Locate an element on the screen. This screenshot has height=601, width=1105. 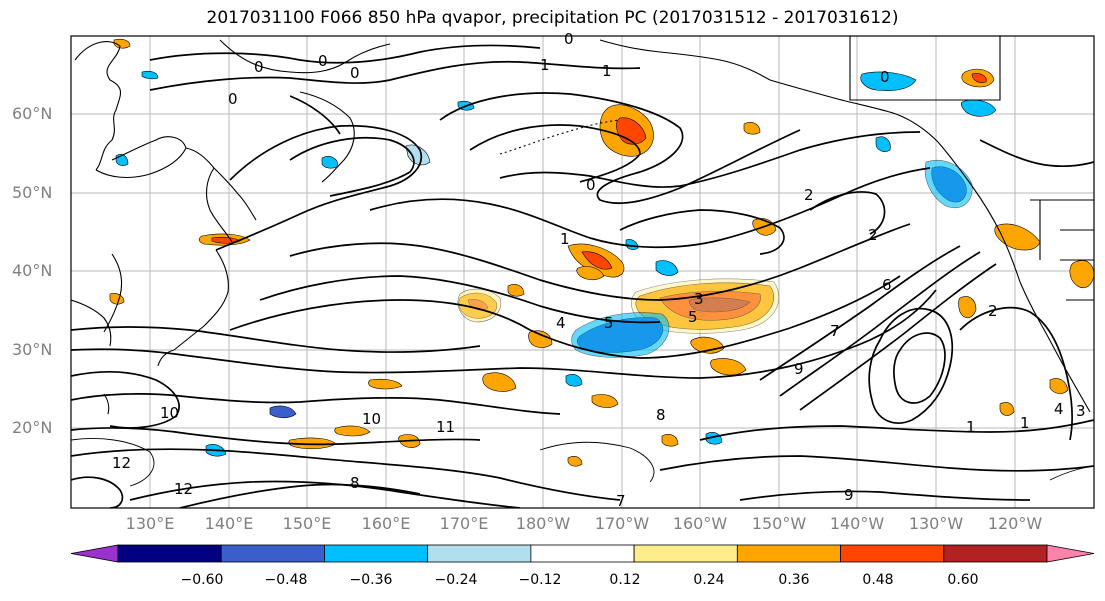
contour-label: 12 is located at coordinates (183, 489).